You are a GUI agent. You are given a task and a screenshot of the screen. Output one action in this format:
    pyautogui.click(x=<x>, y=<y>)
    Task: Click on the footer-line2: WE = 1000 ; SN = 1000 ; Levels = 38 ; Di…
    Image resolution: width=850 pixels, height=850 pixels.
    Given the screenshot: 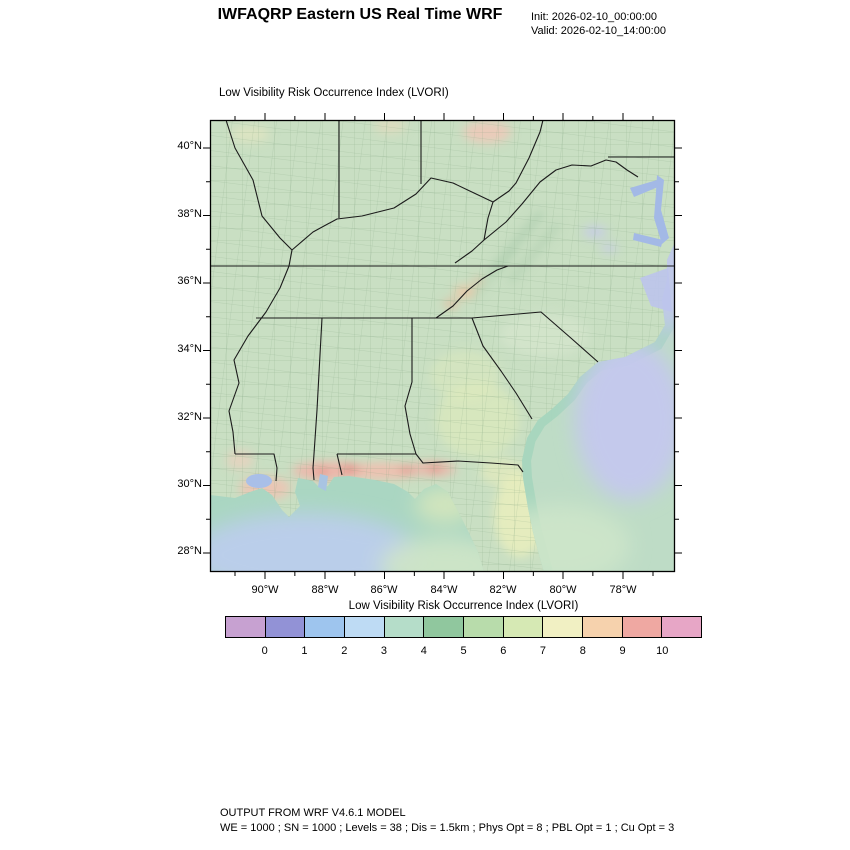 What is the action you would take?
    pyautogui.click(x=447, y=828)
    